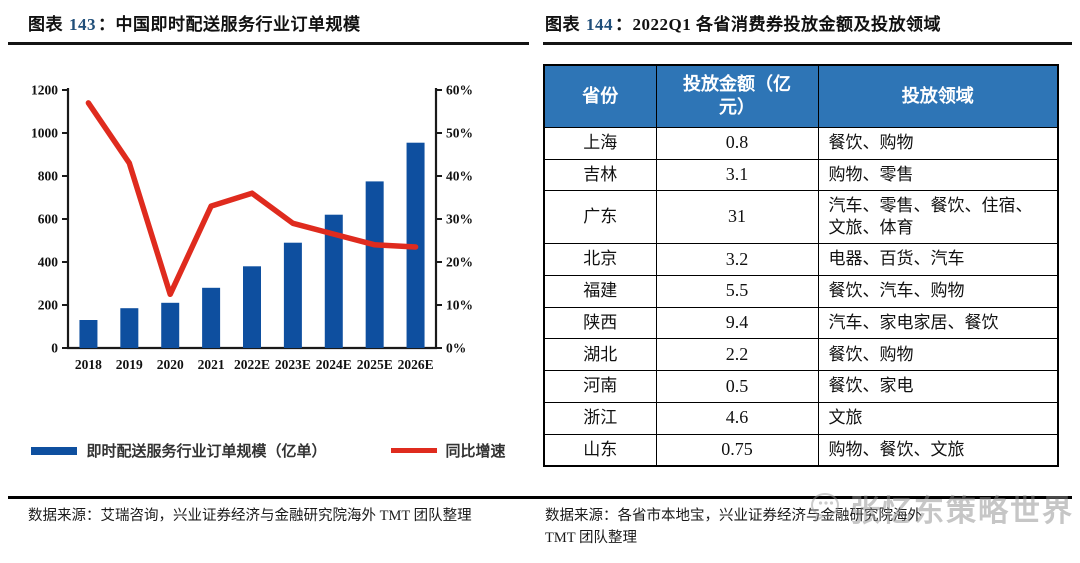 The height and width of the screenshot is (563, 1080). I want to click on table-header-row: 省份 投放金额（亿元） 投放领域, so click(801, 96).